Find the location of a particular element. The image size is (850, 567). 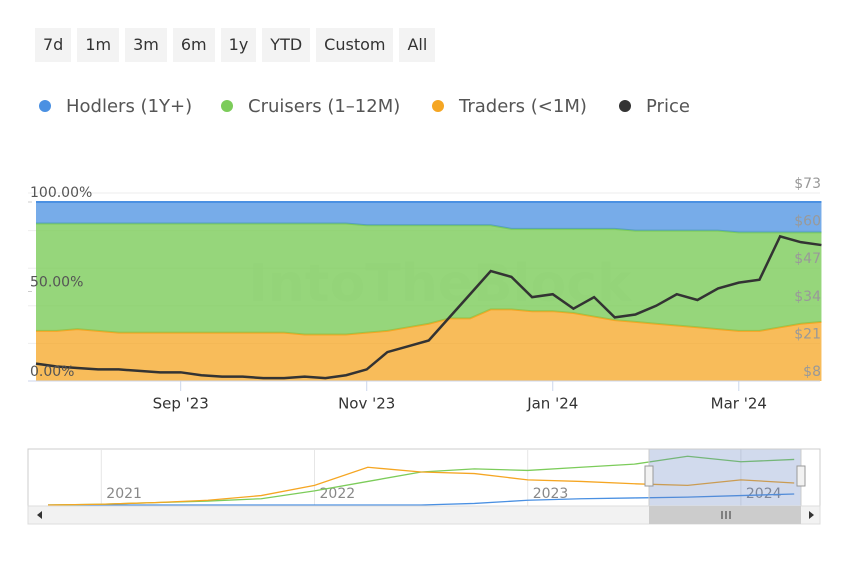

scroll-left is located at coordinates (39, 515).